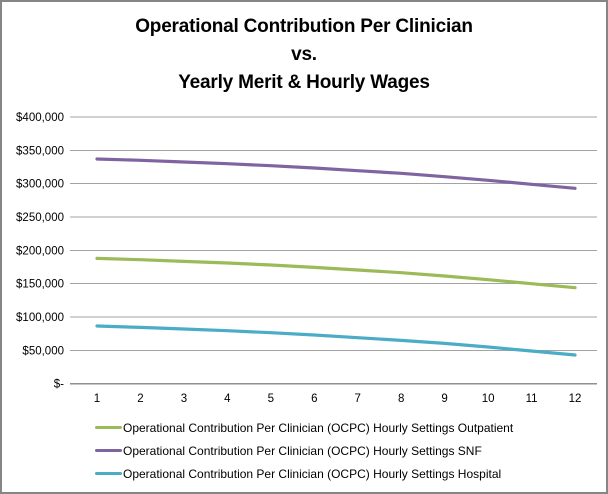  What do you see at coordinates (444, 399) in the screenshot?
I see `x-axis-tick-label: 9` at bounding box center [444, 399].